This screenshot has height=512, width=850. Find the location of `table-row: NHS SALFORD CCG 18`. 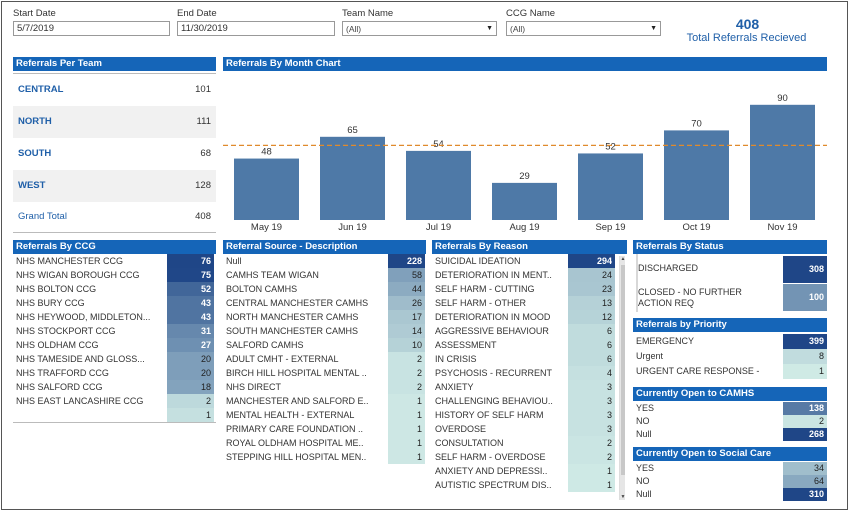

table-row: NHS SALFORD CCG 18 is located at coordinates (114, 387).